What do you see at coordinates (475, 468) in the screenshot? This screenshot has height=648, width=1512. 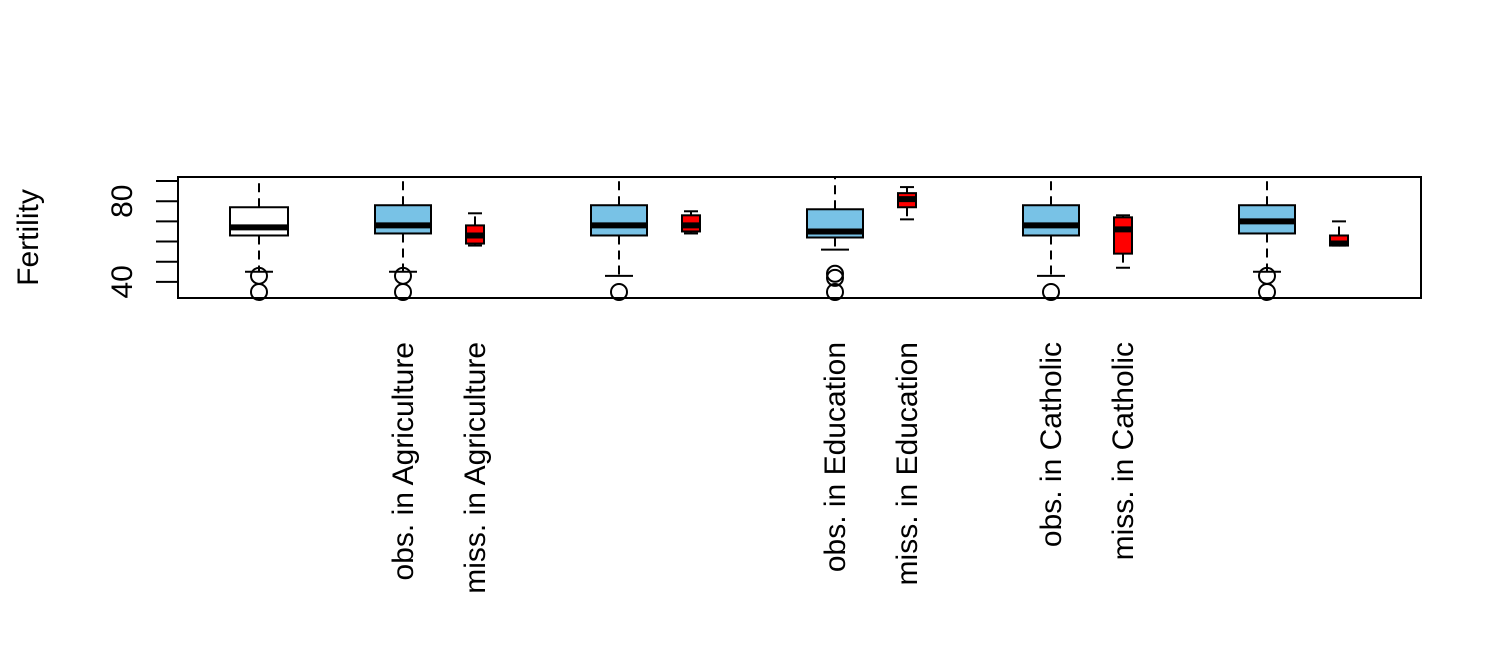 I see `x-category-label: miss. in Agriculture` at bounding box center [475, 468].